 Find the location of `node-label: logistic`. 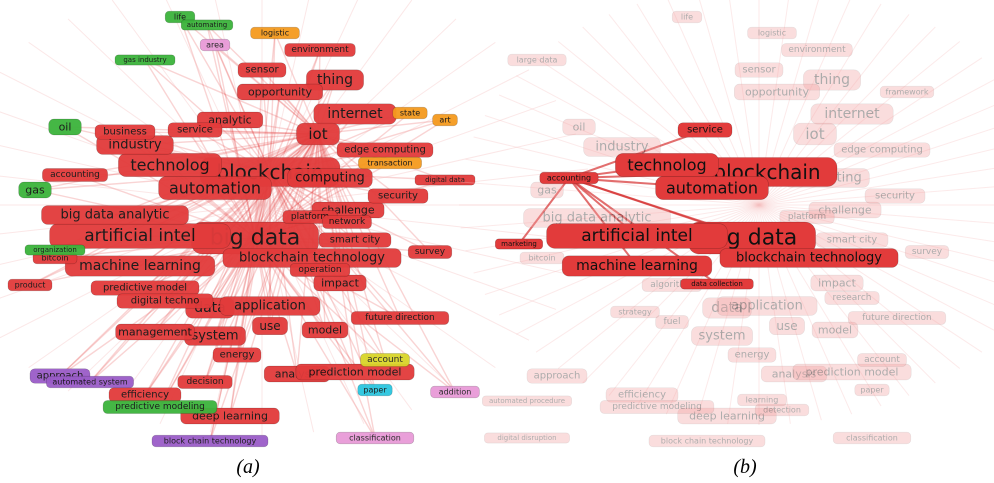

node-label: logistic is located at coordinates (275, 33).